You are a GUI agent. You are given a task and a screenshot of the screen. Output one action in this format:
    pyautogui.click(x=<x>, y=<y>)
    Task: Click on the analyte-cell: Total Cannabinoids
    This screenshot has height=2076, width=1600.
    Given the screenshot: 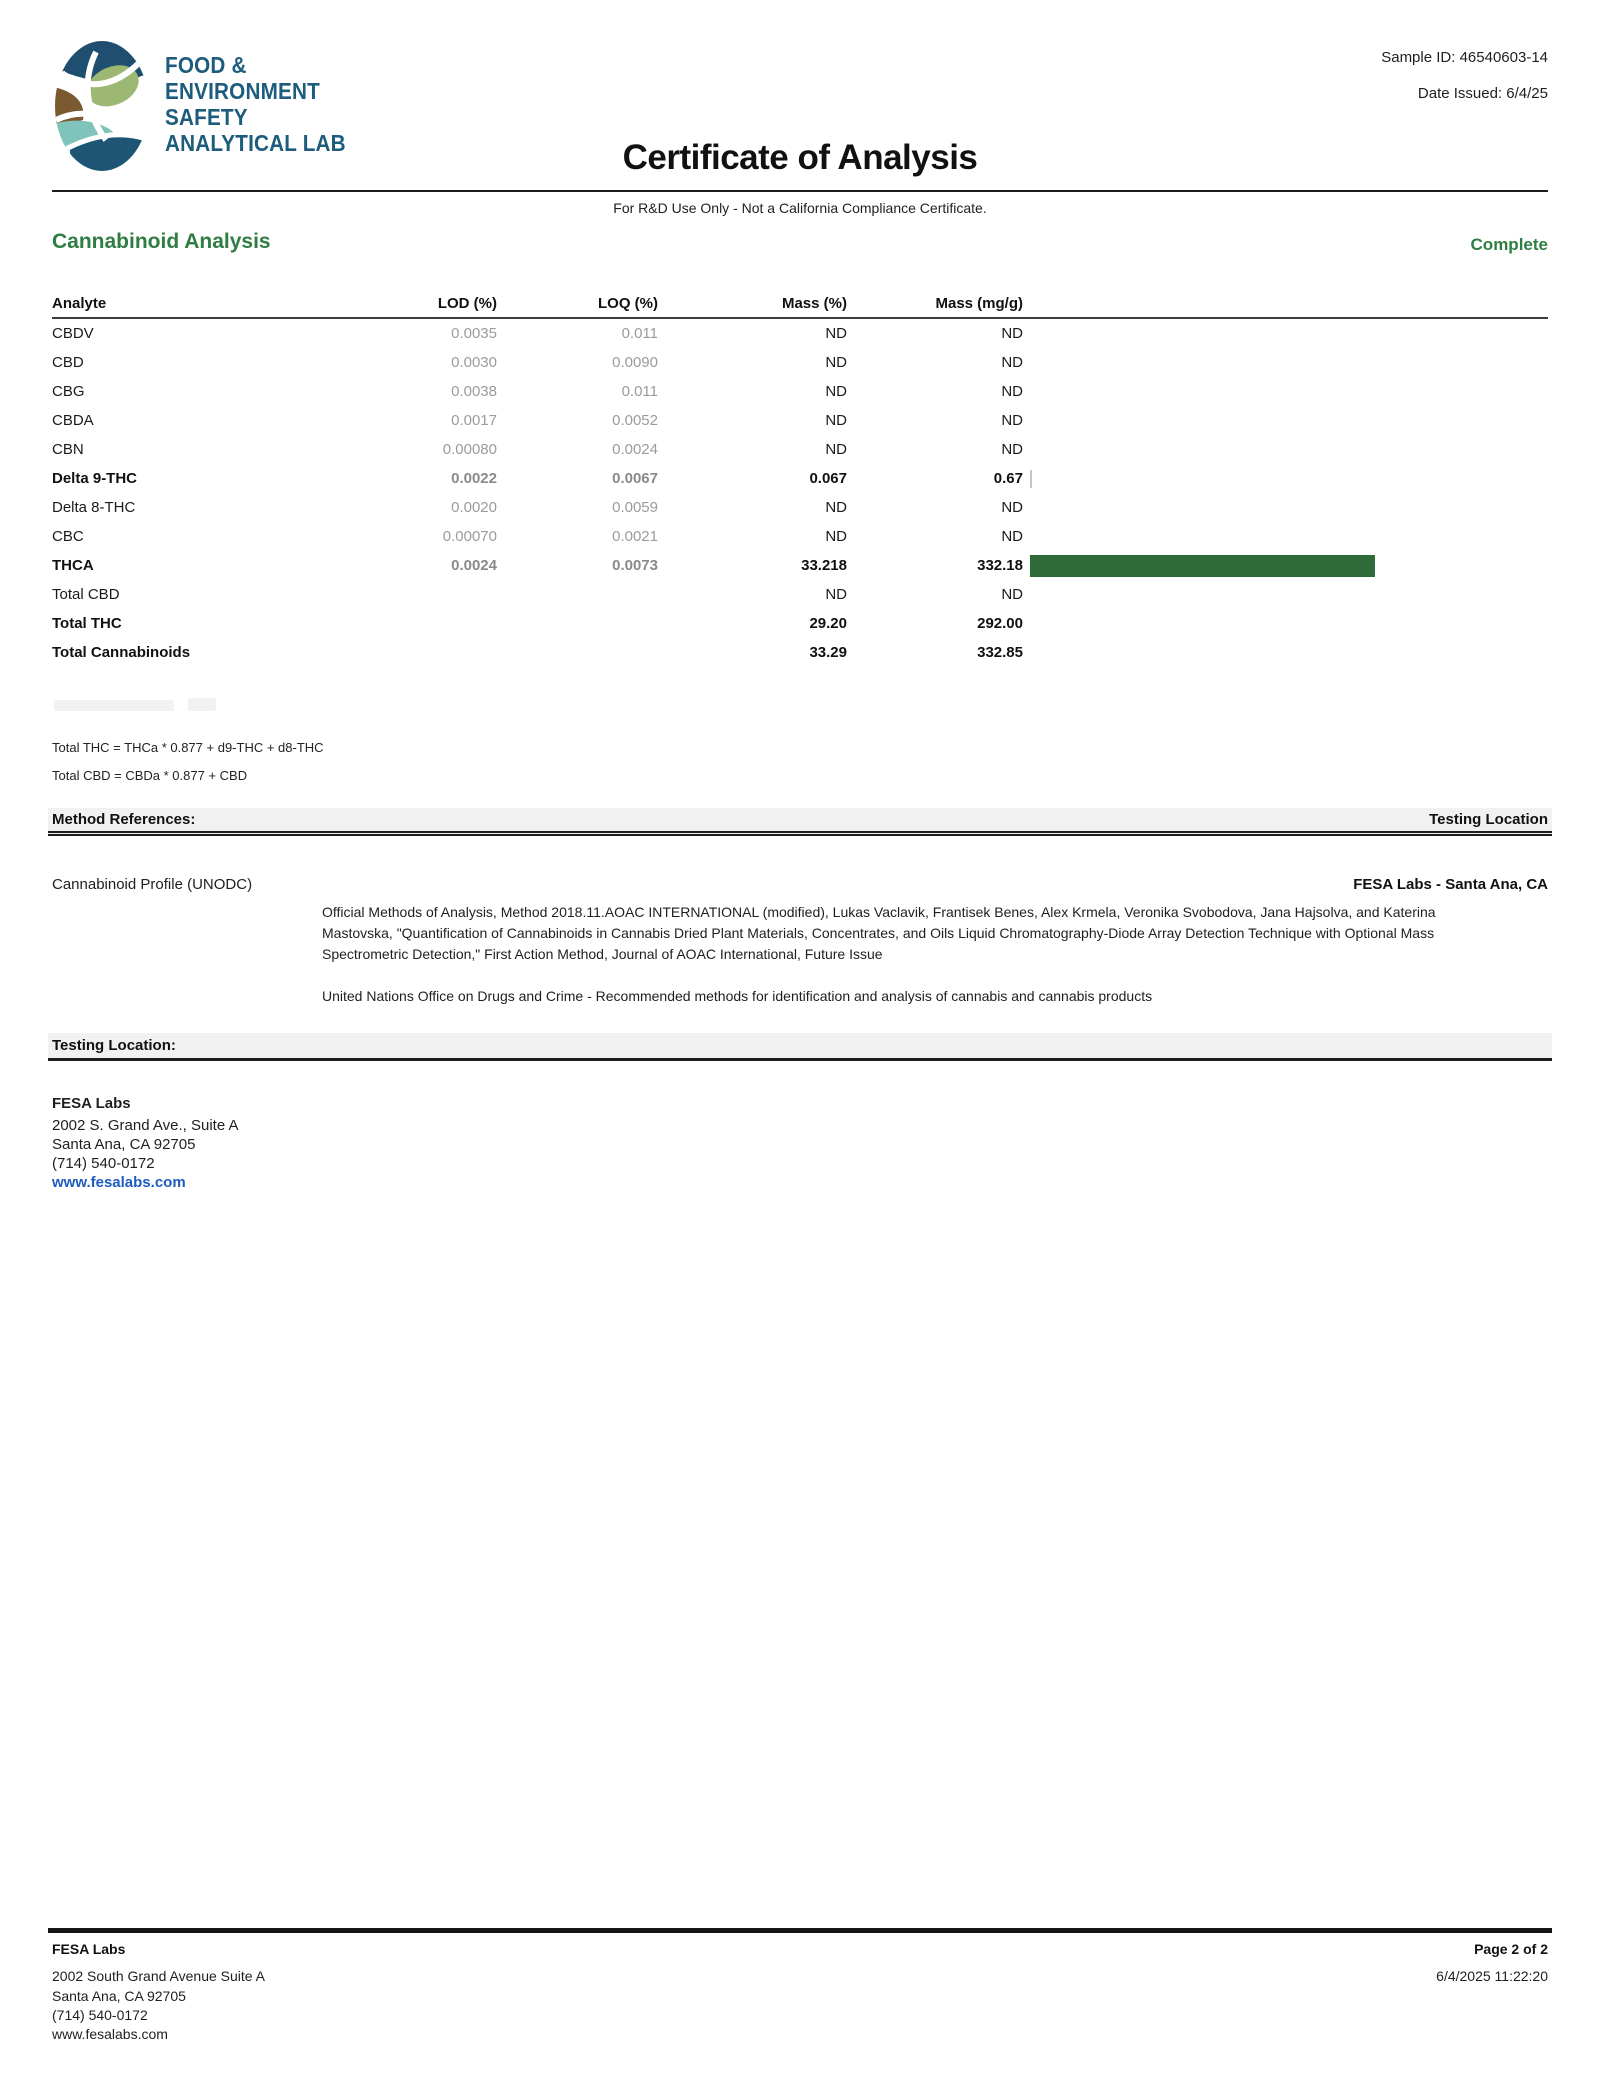 What is the action you would take?
    pyautogui.click(x=121, y=652)
    